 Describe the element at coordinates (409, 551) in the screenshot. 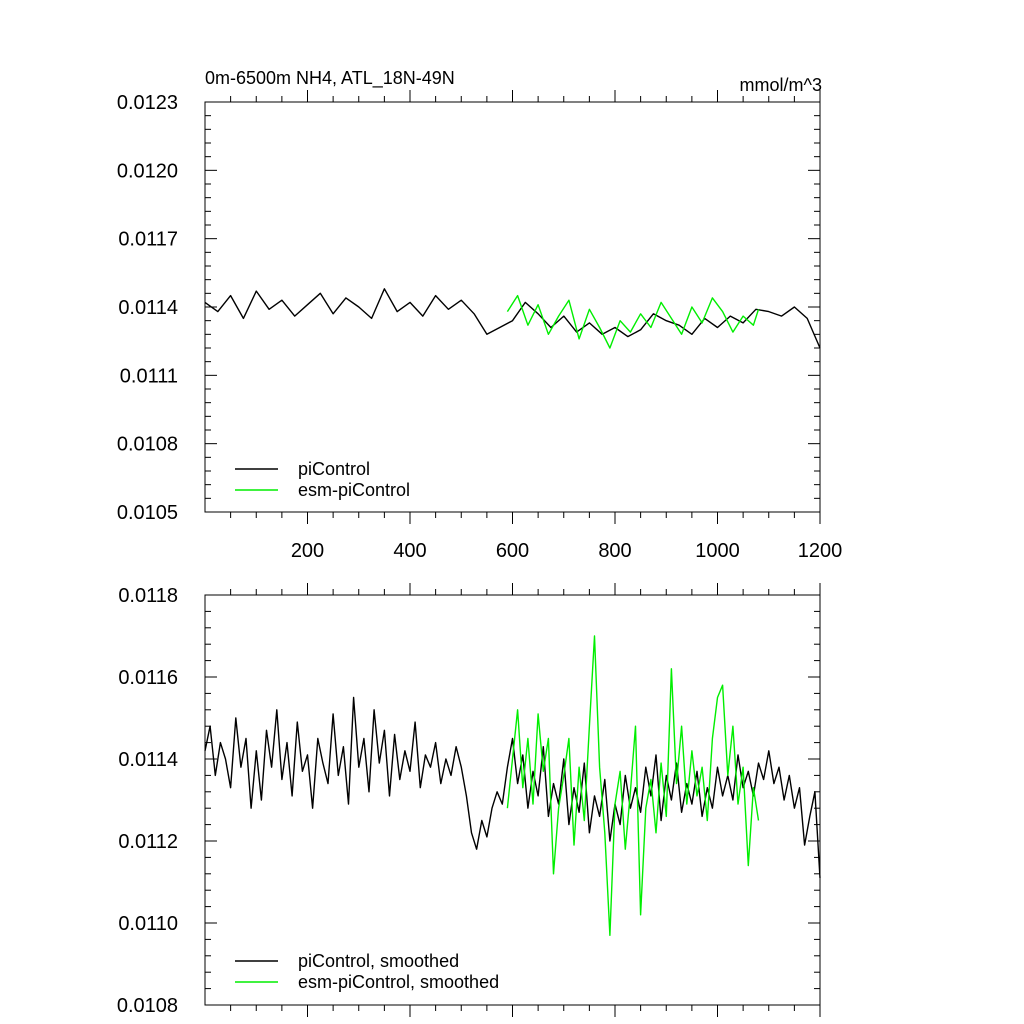

I see `top-xtick-label: 400` at that location.